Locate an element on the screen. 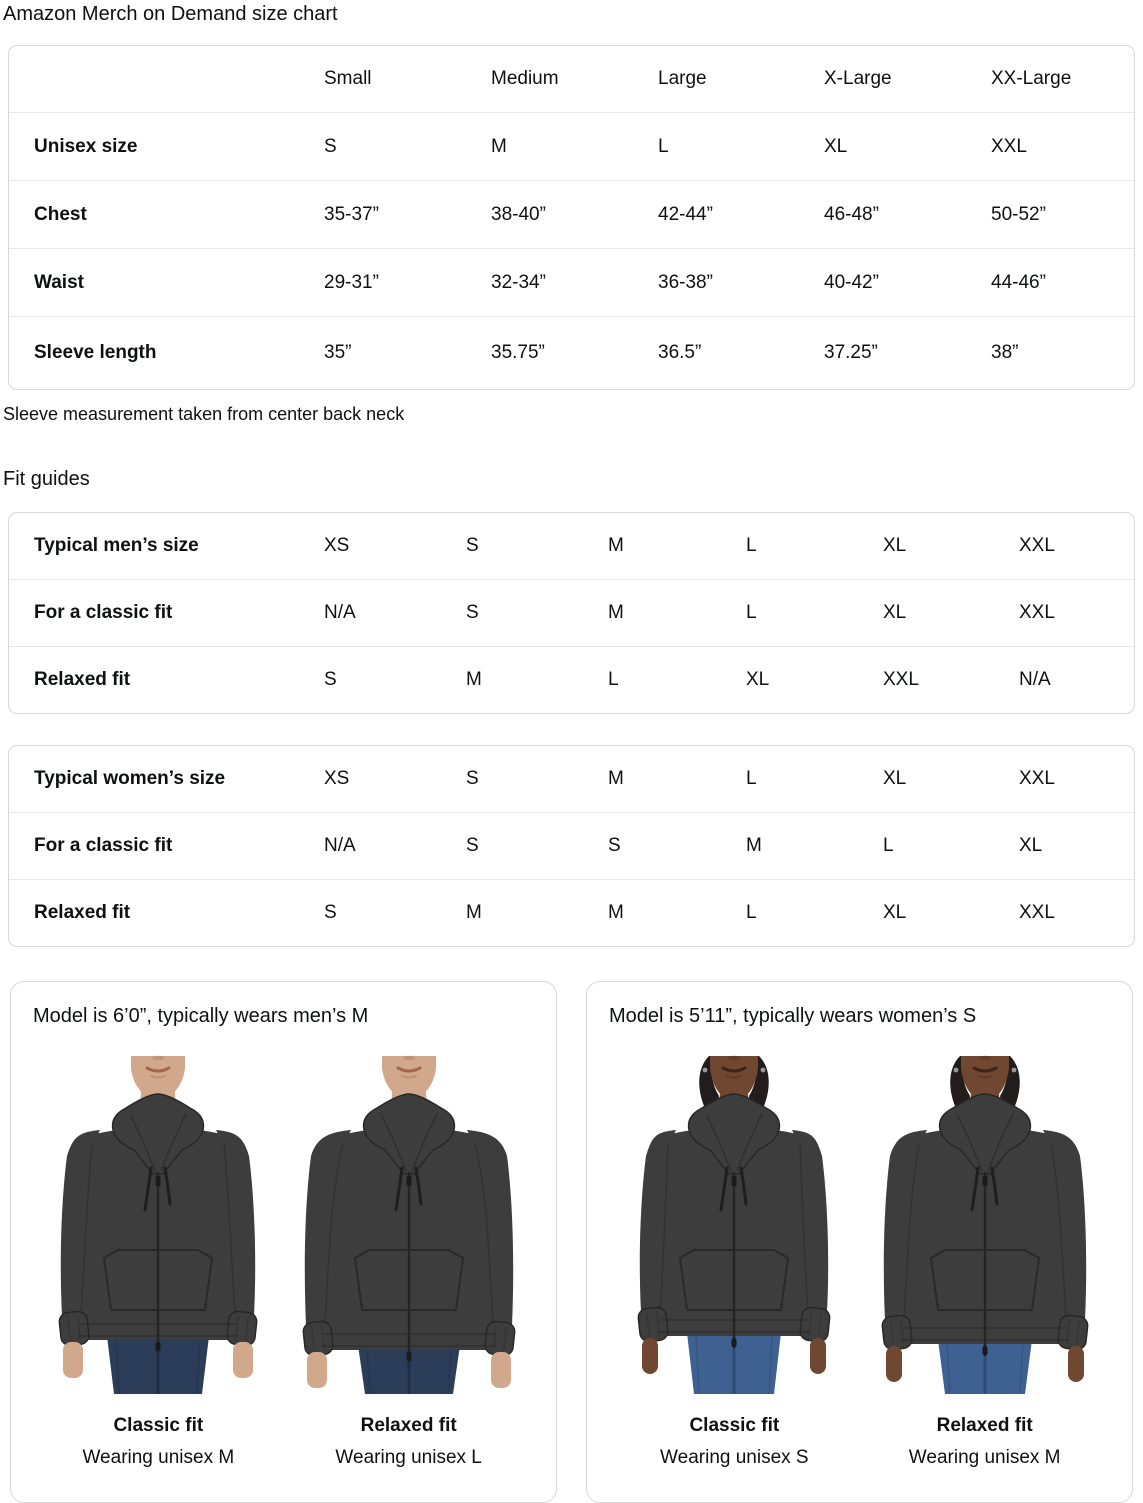  model-block: Classic fit Wearing unisex S is located at coordinates (734, 1256).